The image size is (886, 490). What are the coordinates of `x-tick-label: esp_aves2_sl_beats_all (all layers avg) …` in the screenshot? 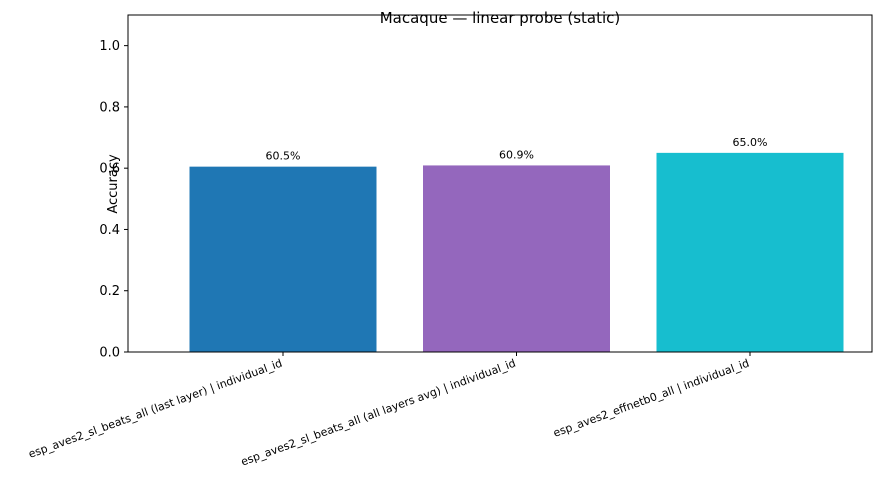 It's located at (378, 413).